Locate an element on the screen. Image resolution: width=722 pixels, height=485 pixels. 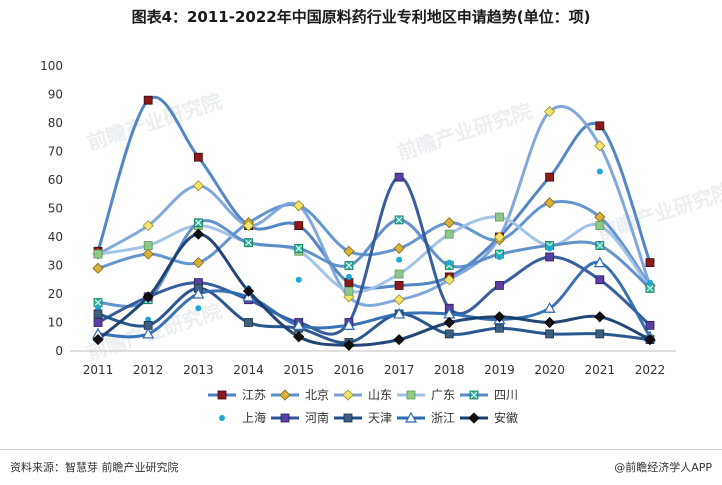
brand-credit: @前瞻经济学人APP is located at coordinates (663, 467).